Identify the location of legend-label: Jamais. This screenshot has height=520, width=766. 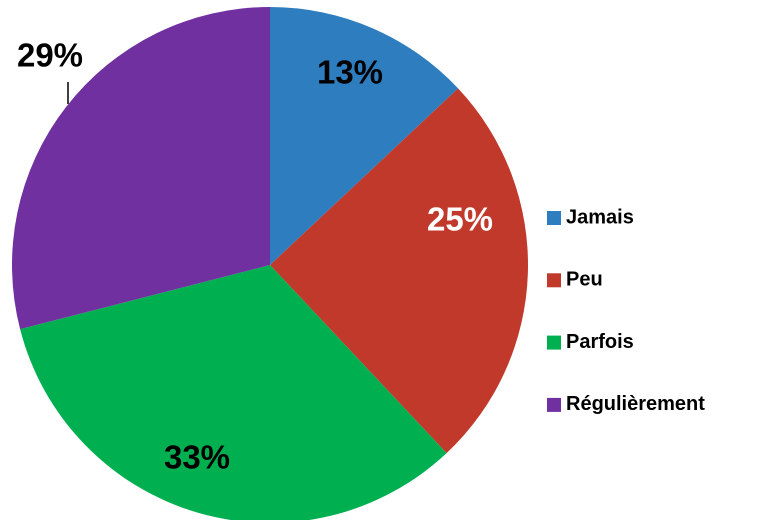
(600, 217).